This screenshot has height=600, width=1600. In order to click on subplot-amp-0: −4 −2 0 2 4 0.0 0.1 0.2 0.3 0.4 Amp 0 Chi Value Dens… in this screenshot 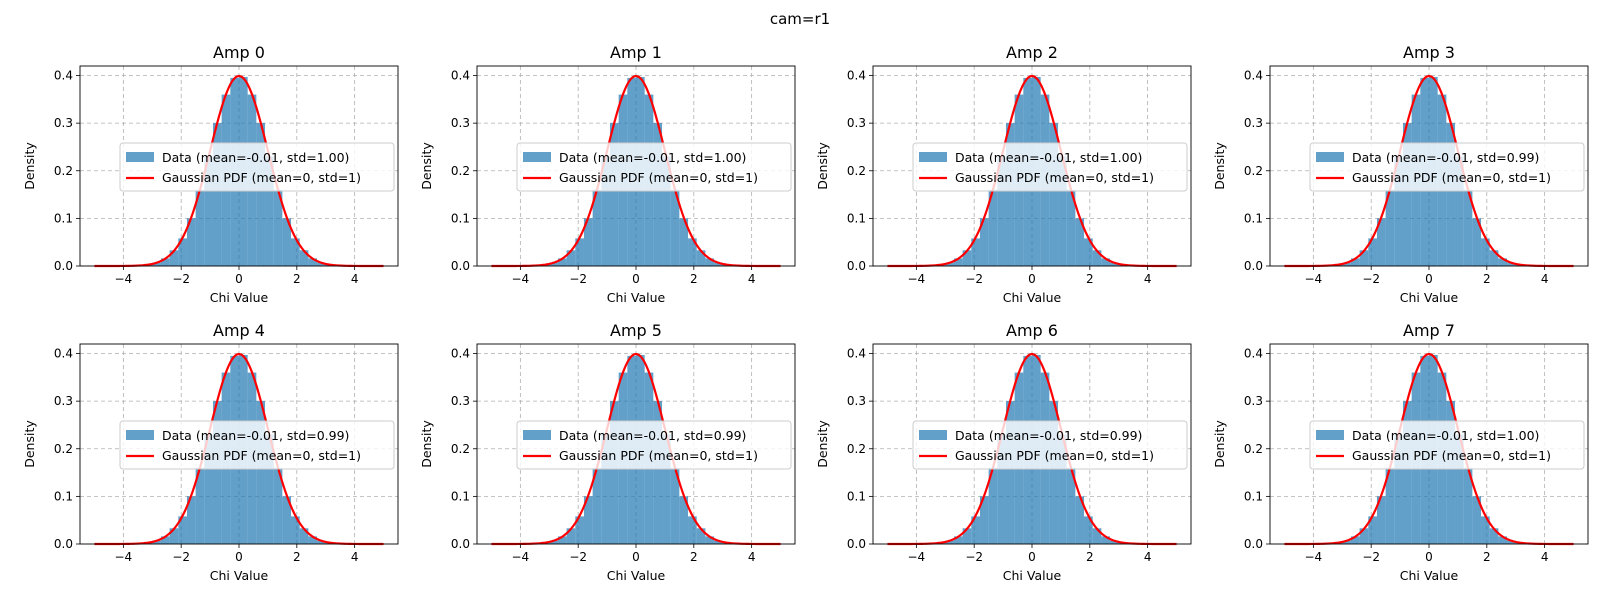, I will do `click(210, 174)`.